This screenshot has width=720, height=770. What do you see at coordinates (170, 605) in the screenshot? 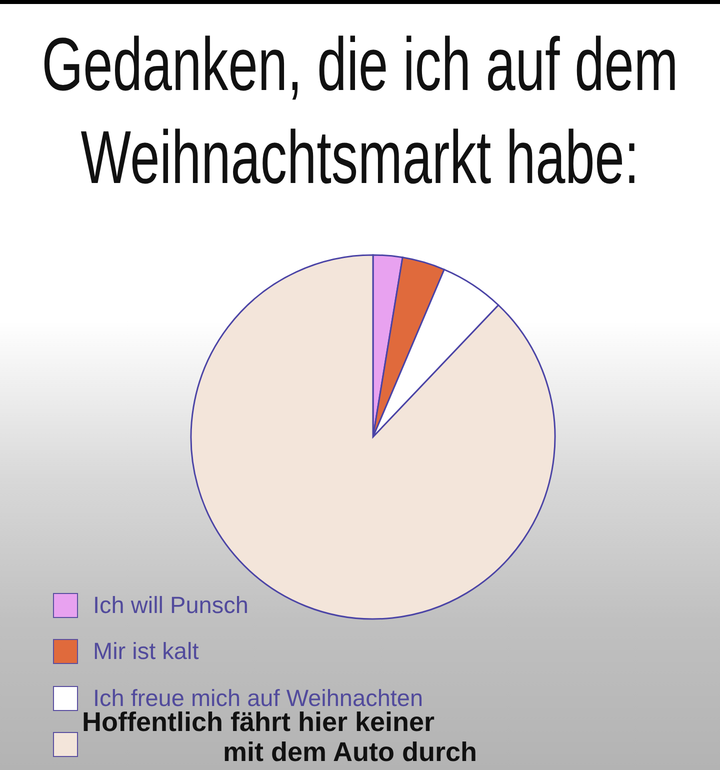
I see `legend-label: Ich will Punsch` at bounding box center [170, 605].